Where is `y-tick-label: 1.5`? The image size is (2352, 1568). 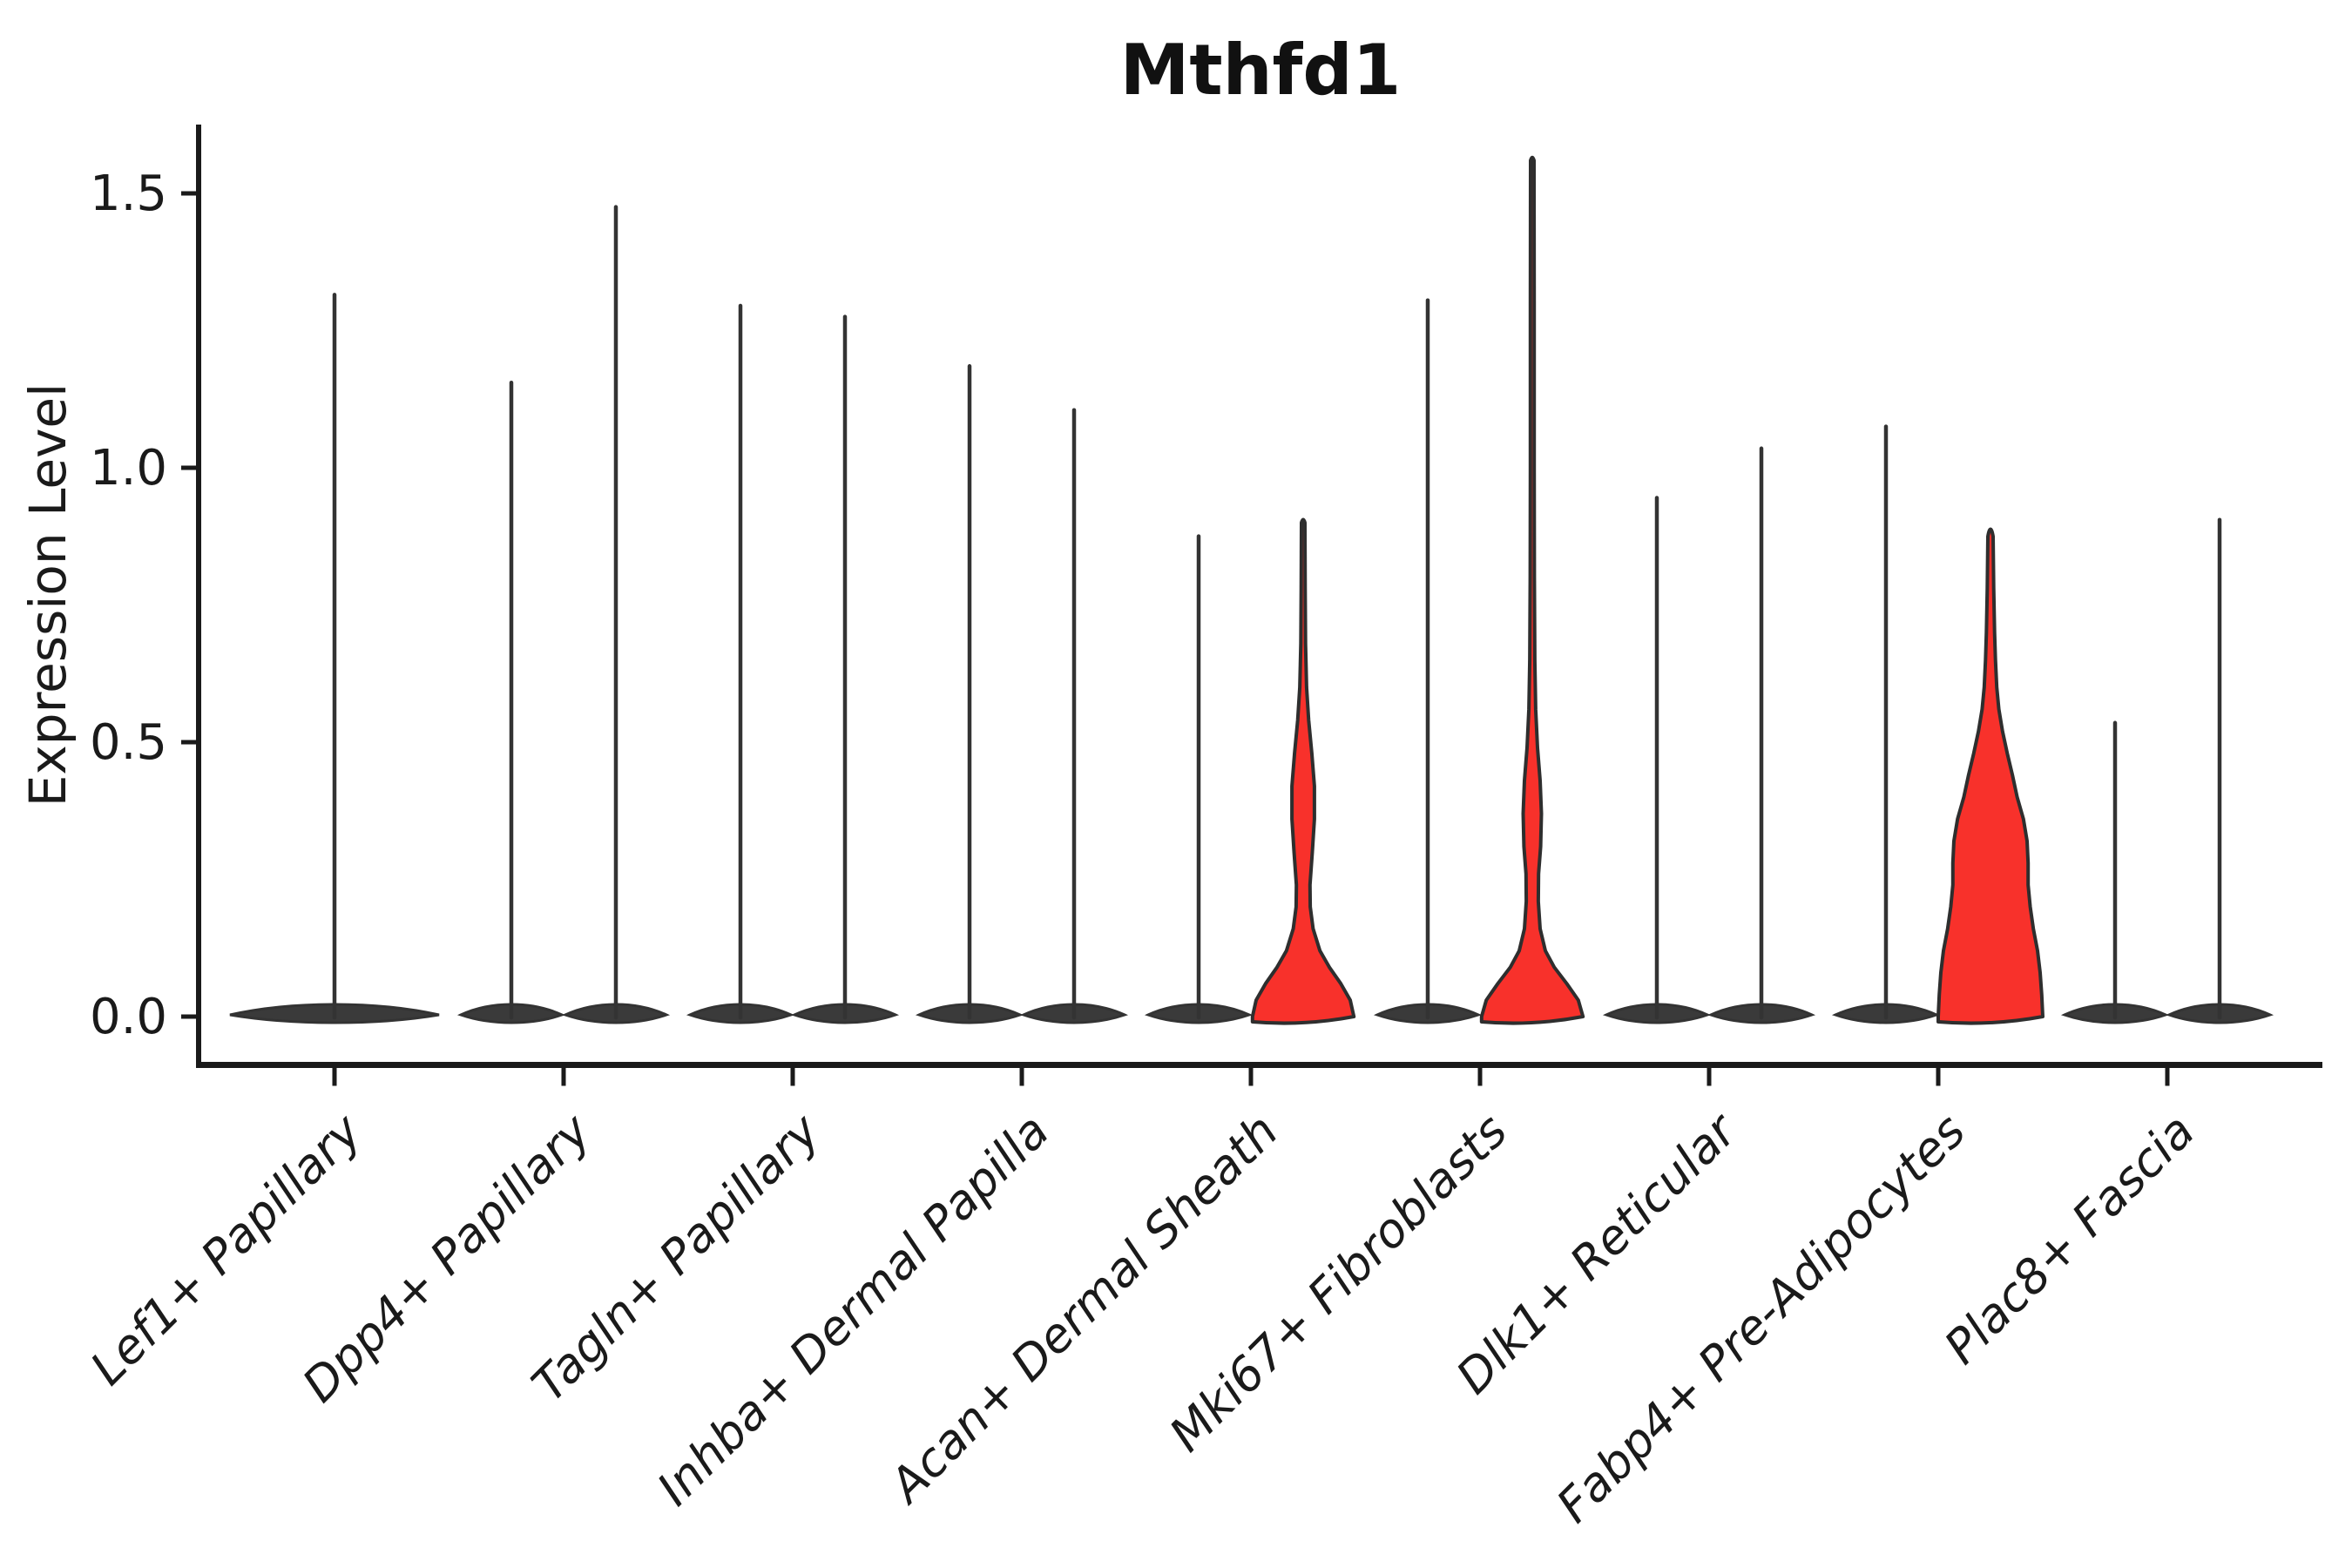
y-tick-label: 1.5 is located at coordinates (129, 194).